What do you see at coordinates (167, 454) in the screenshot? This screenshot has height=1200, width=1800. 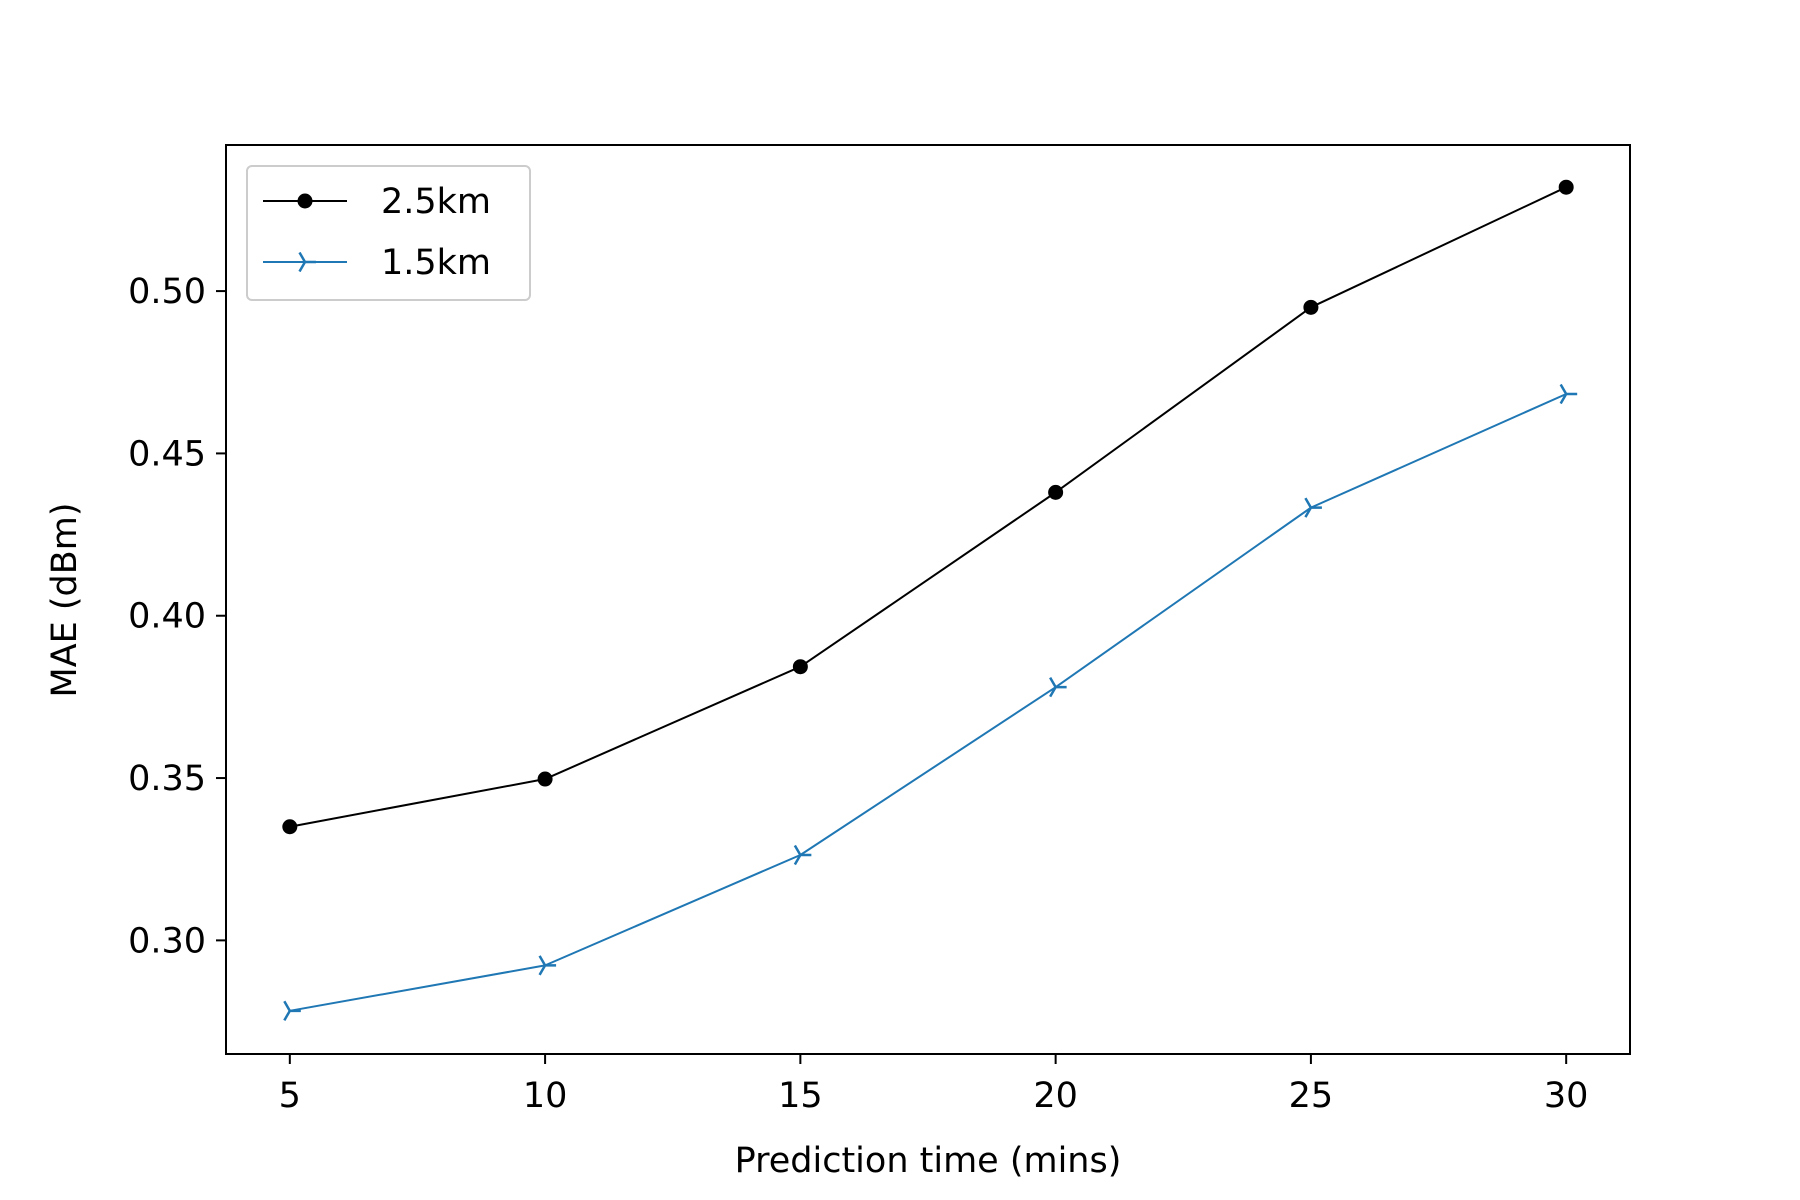 I see `y-tick-label: 0.45` at bounding box center [167, 454].